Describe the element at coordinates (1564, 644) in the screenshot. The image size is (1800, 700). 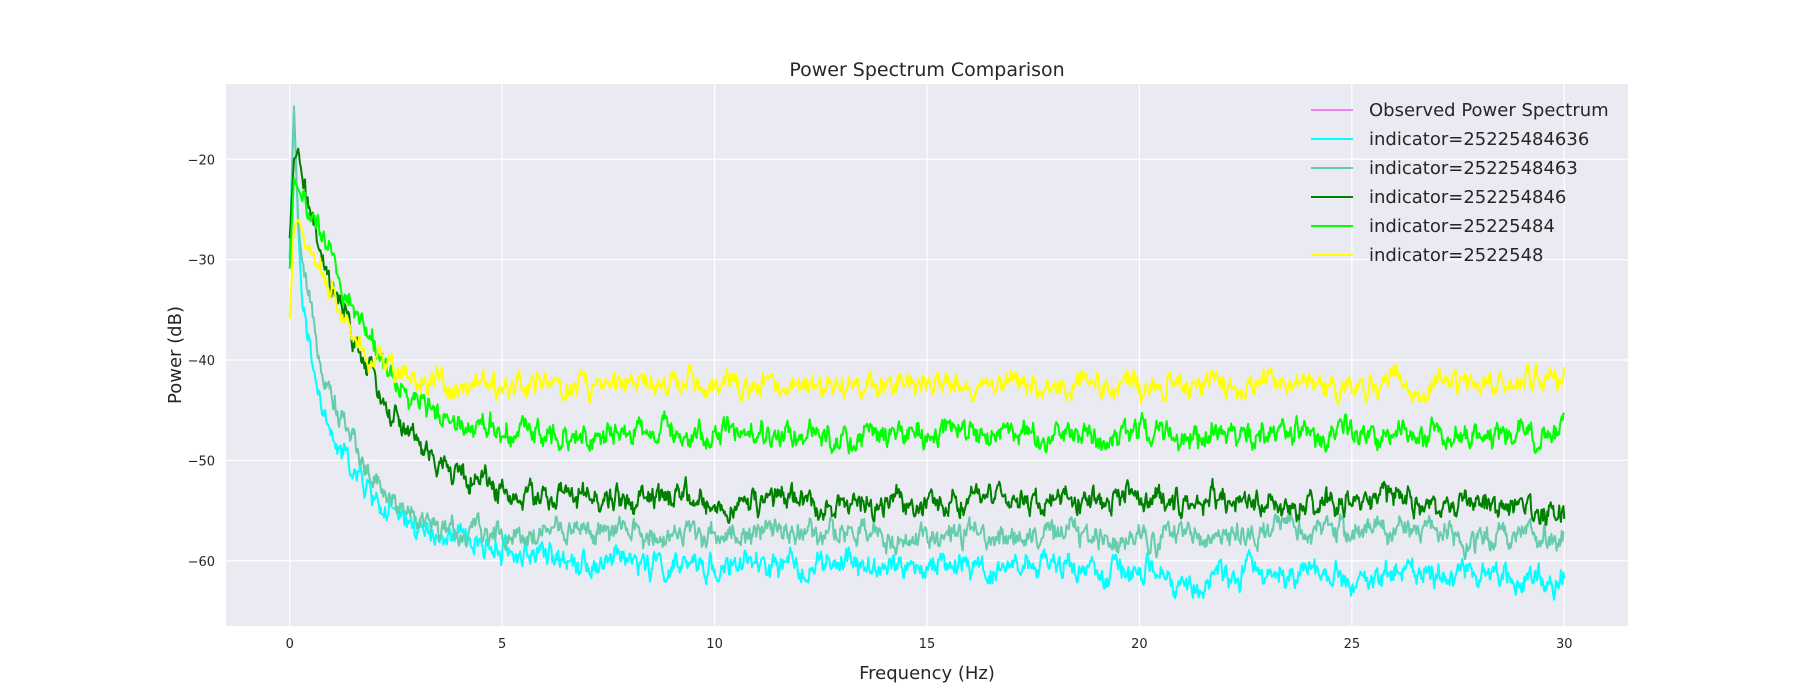
I see `x-tick-label: 30` at that location.